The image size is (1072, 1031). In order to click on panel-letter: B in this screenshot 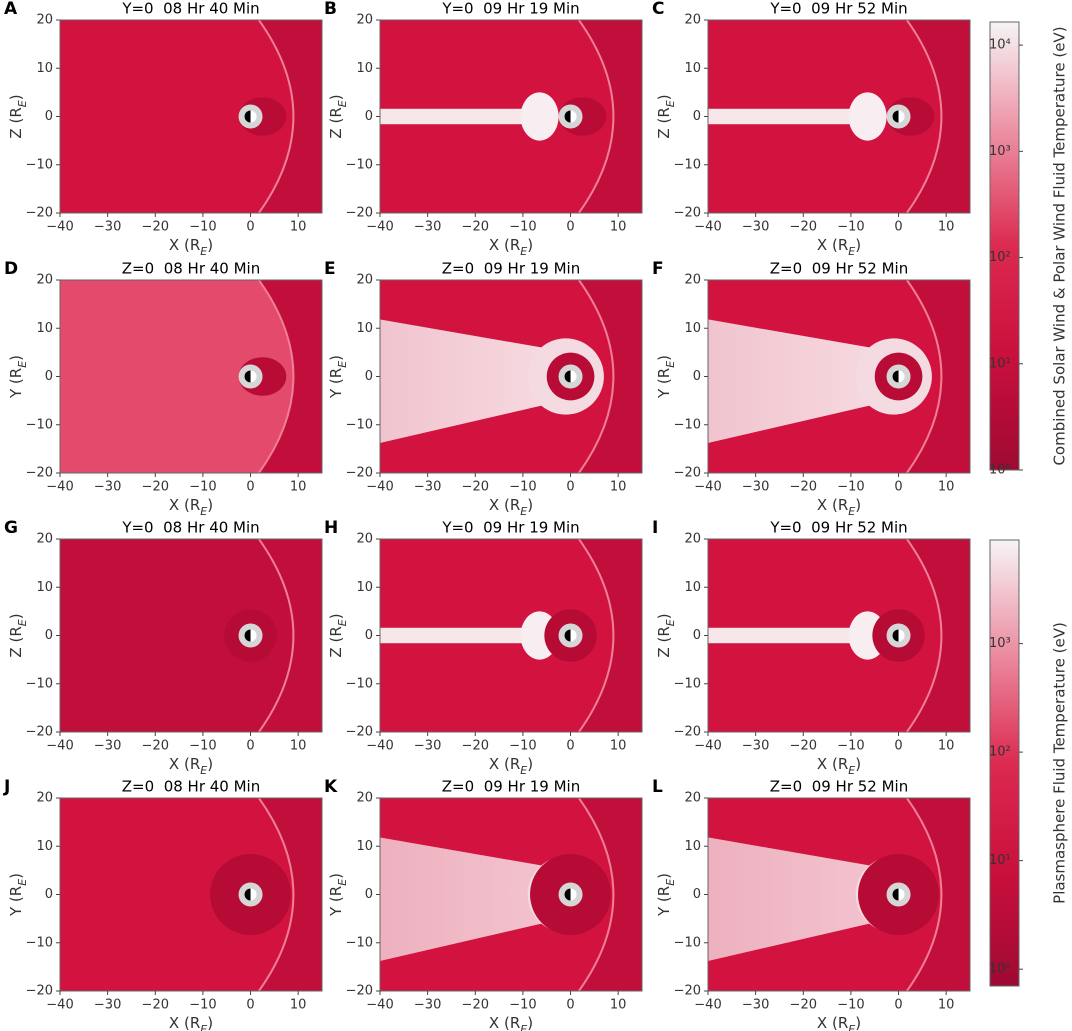, I will do `click(330, 9)`.